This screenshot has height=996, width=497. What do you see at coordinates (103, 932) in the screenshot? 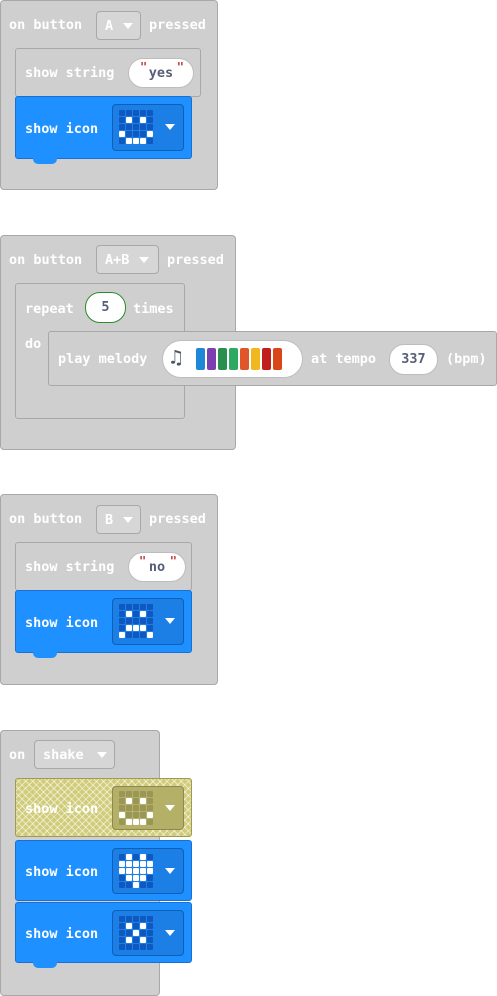
I see `show-icon-x-block: show icon` at bounding box center [103, 932].